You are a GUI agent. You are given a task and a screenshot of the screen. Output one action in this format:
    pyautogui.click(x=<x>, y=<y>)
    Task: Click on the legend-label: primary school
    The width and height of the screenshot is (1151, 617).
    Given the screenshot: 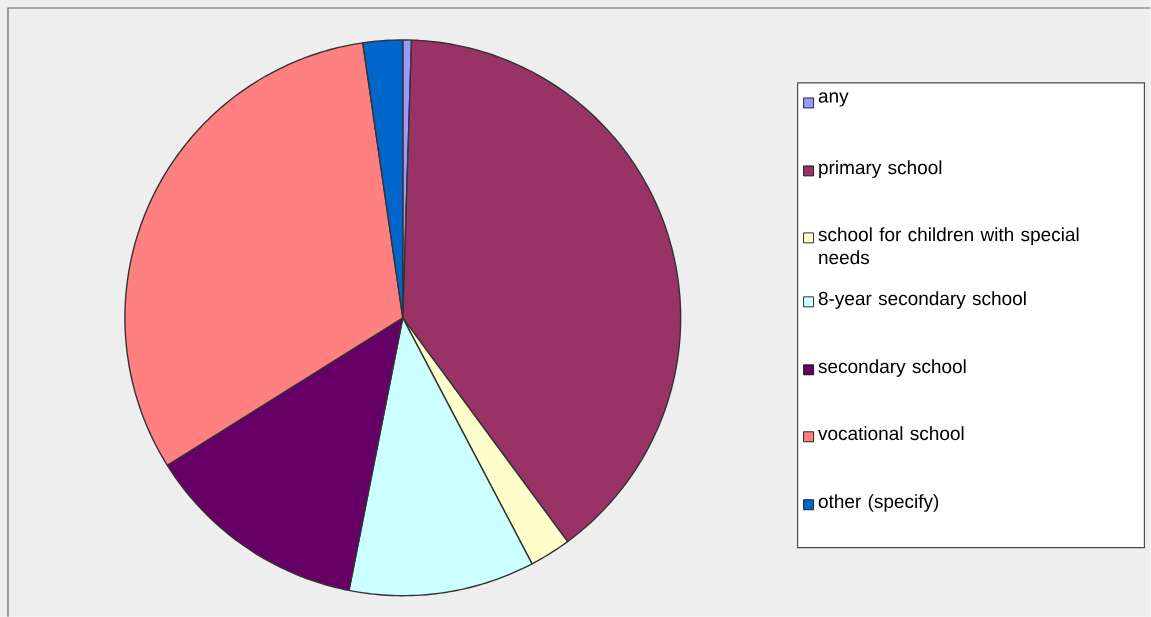 What is the action you would take?
    pyautogui.click(x=880, y=169)
    